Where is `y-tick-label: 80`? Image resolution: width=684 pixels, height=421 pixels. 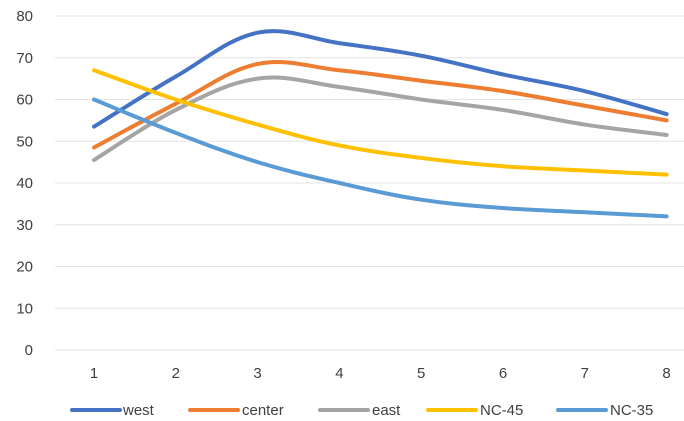 y-tick-label: 80 is located at coordinates (24, 16).